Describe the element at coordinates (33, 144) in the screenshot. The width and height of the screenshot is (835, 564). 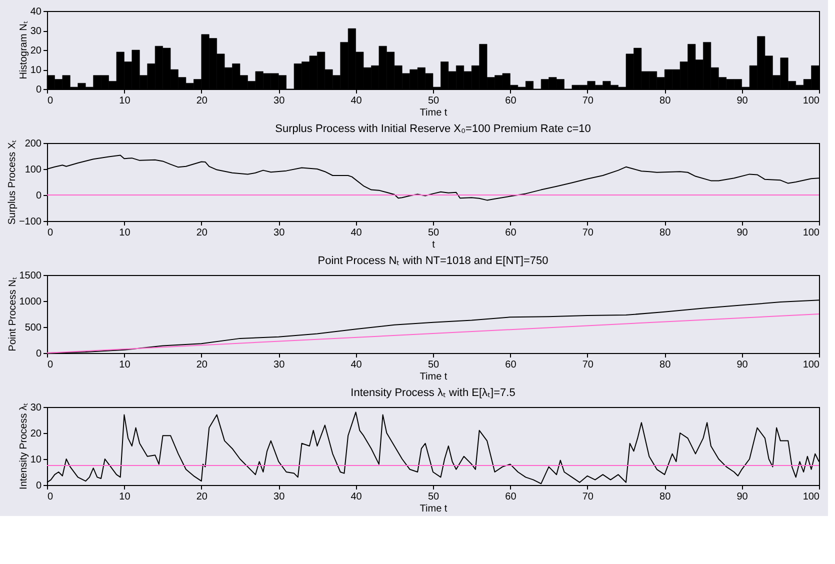
I see `y-tick-label: 200` at that location.